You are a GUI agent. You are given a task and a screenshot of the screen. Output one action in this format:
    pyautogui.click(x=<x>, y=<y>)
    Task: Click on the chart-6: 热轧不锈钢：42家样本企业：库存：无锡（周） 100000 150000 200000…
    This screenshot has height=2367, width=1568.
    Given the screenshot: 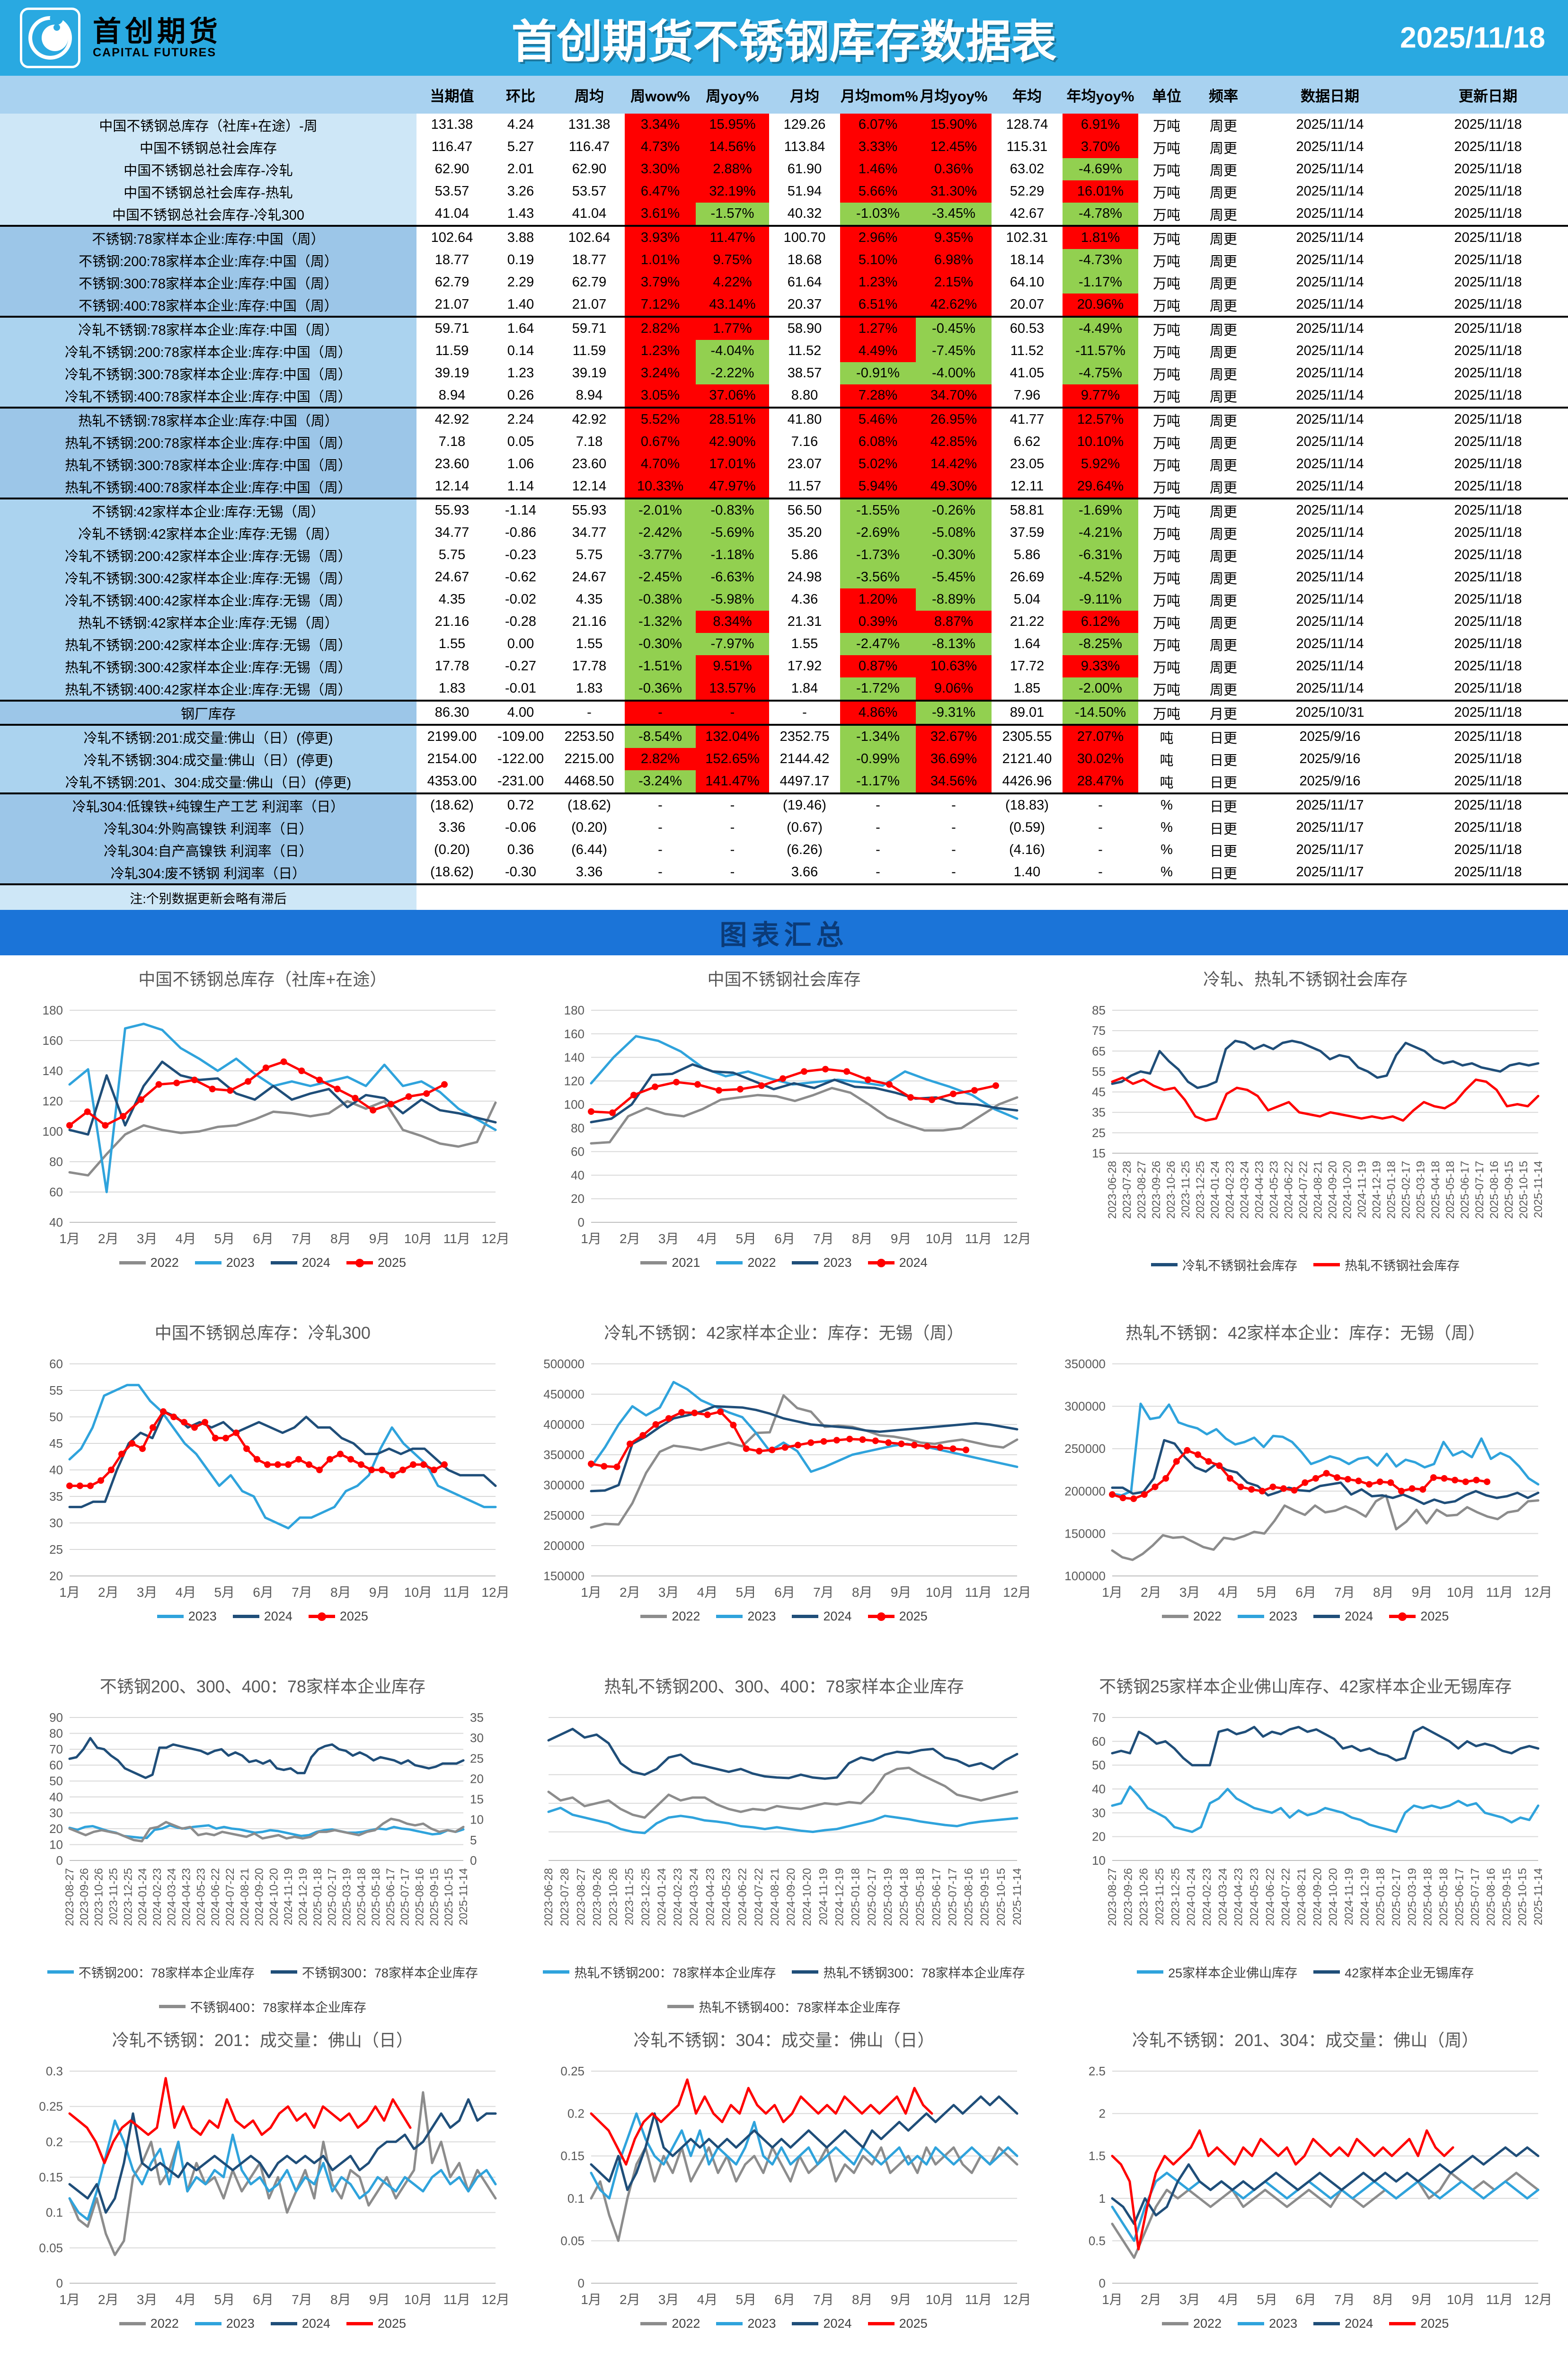 What is the action you would take?
    pyautogui.click(x=1306, y=1488)
    